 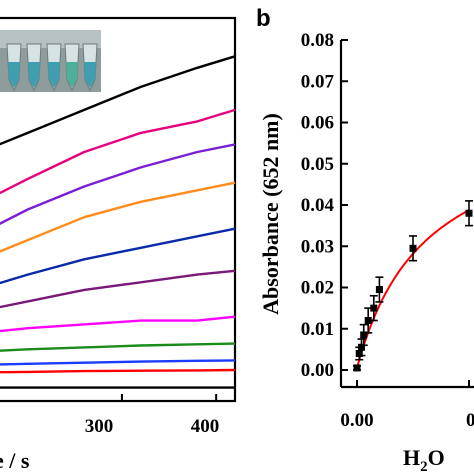 What do you see at coordinates (50, 61) in the screenshot?
I see `inset-photo` at bounding box center [50, 61].